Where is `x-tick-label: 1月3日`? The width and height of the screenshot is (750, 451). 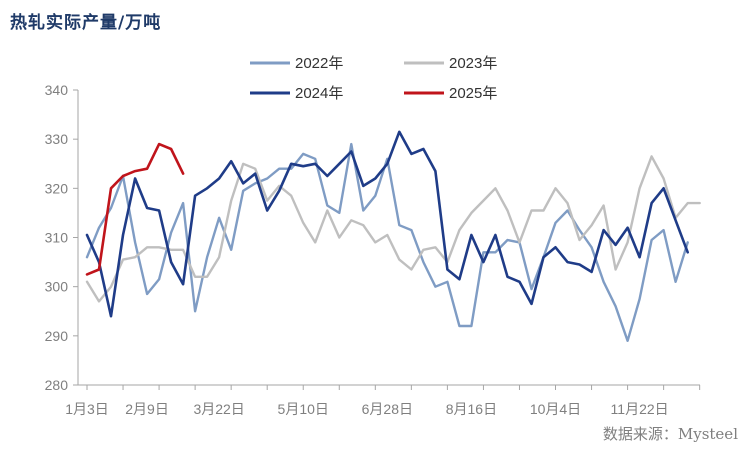
x-tick-label: 1月3日 is located at coordinates (87, 409).